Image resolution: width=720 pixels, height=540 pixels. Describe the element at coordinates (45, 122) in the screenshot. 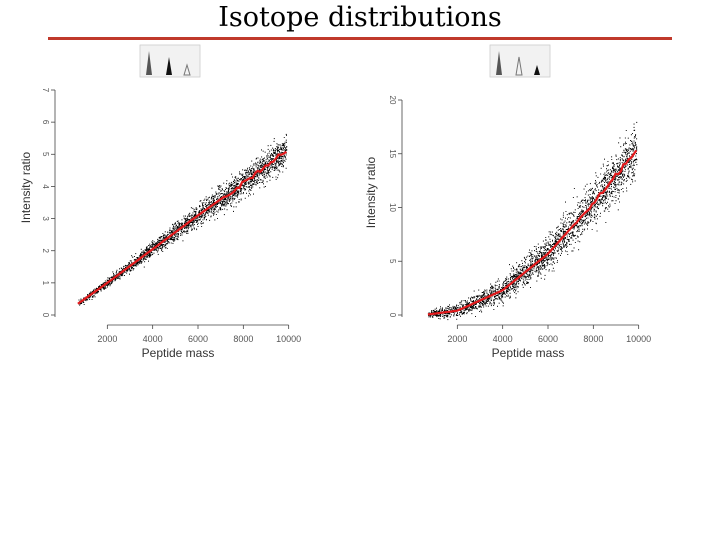

I see `y-tick-label: 6` at that location.